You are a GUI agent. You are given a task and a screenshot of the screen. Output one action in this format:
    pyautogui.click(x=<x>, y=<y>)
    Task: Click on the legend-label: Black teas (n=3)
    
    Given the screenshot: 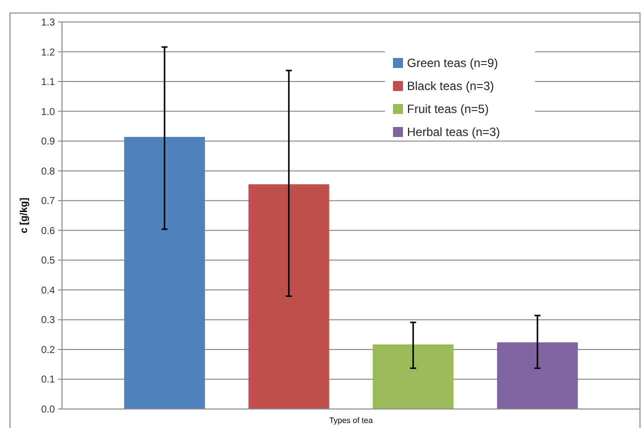 What is the action you would take?
    pyautogui.click(x=450, y=86)
    